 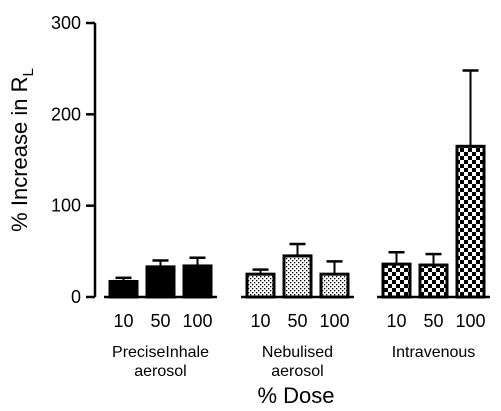 I want to click on x-axis-title: % Dose, so click(x=295, y=395).